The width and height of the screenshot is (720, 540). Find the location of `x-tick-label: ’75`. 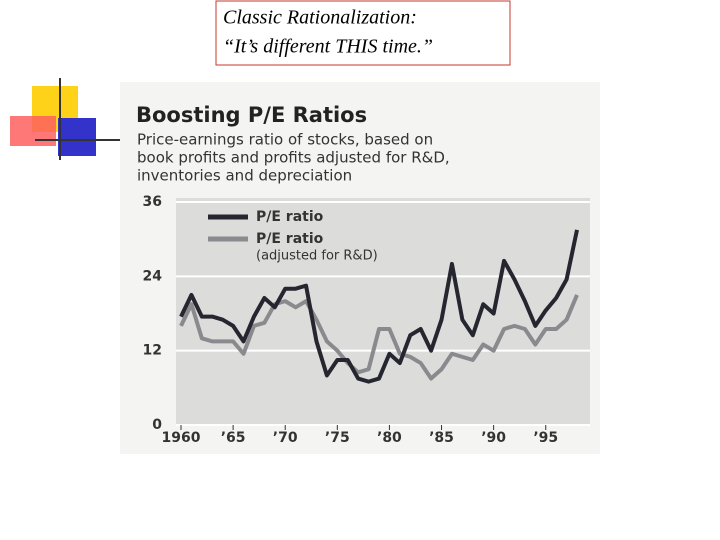

x-tick-label: ’75 is located at coordinates (337, 438).